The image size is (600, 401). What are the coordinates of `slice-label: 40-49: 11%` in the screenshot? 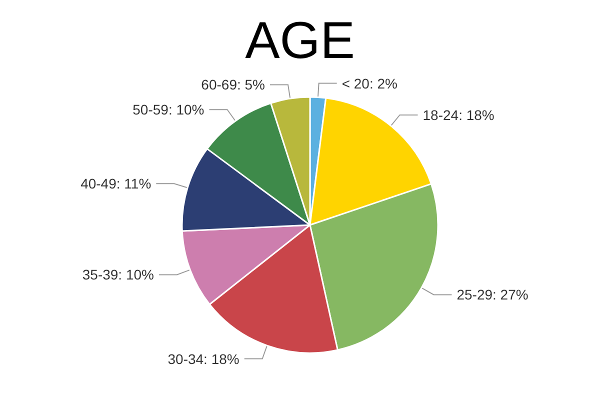 It's located at (116, 184).